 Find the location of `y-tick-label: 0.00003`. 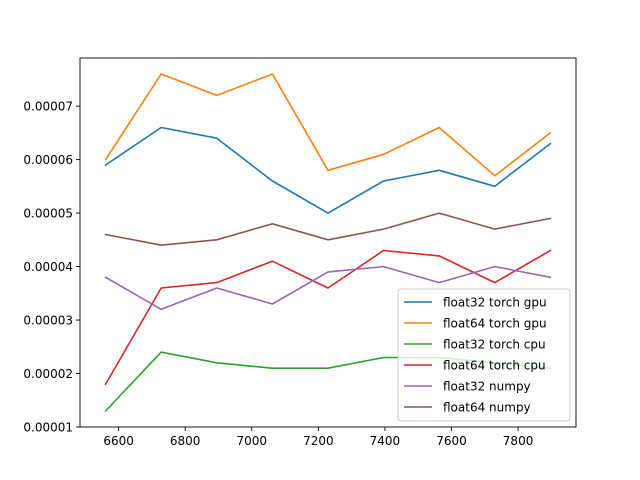

y-tick-label: 0.00003 is located at coordinates (48, 321).